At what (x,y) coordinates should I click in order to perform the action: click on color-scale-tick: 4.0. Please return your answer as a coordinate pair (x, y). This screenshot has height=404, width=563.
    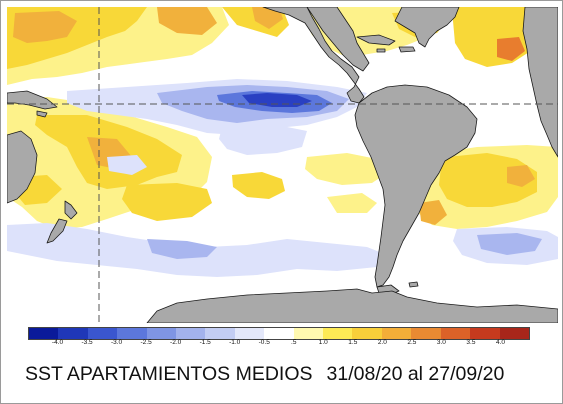
    Looking at the image, I should click on (500, 342).